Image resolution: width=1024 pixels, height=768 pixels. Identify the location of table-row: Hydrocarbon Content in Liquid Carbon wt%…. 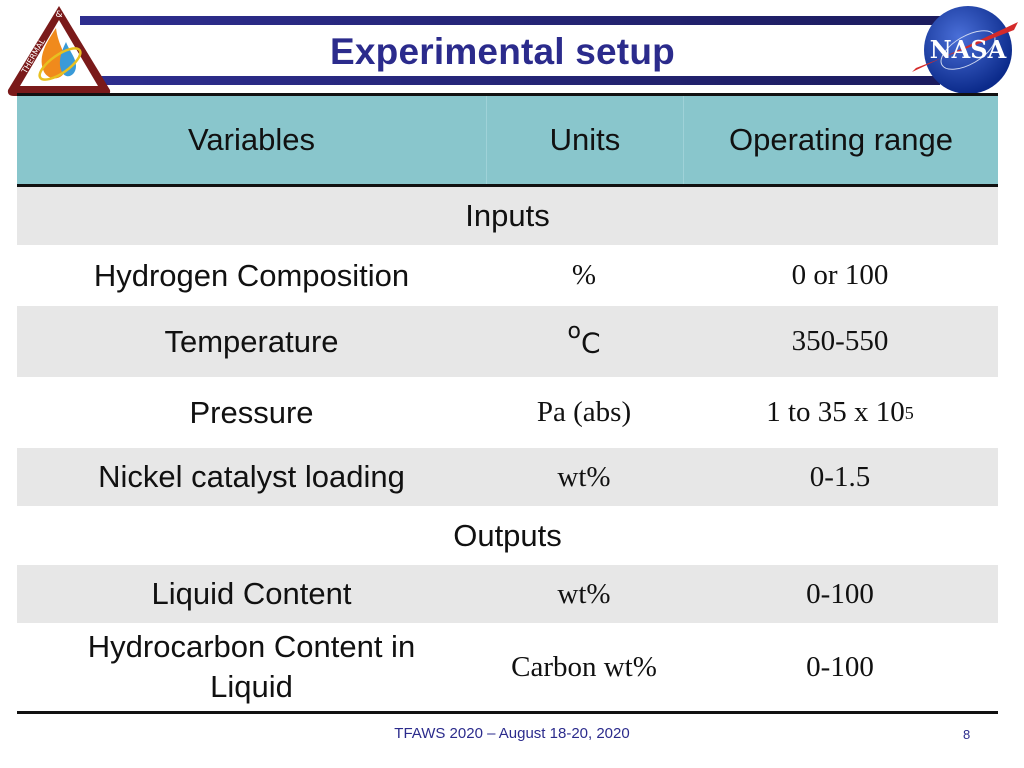
(507, 667).